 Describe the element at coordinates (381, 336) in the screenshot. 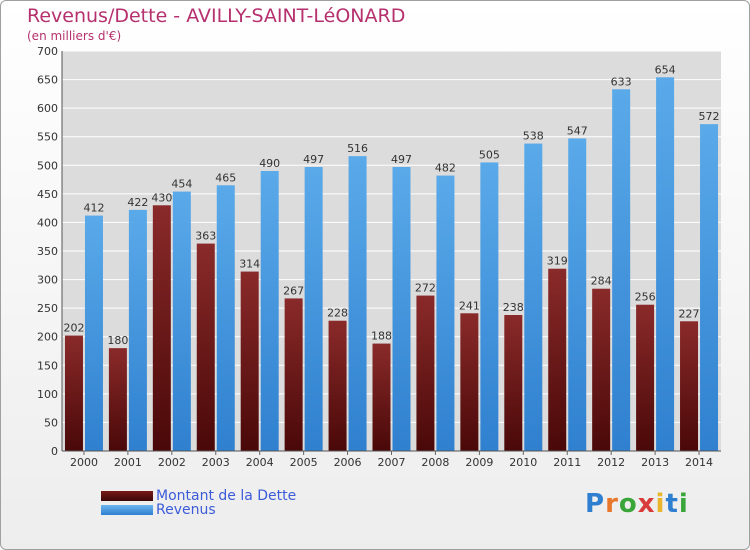

I see `data-label-dette: 188` at that location.